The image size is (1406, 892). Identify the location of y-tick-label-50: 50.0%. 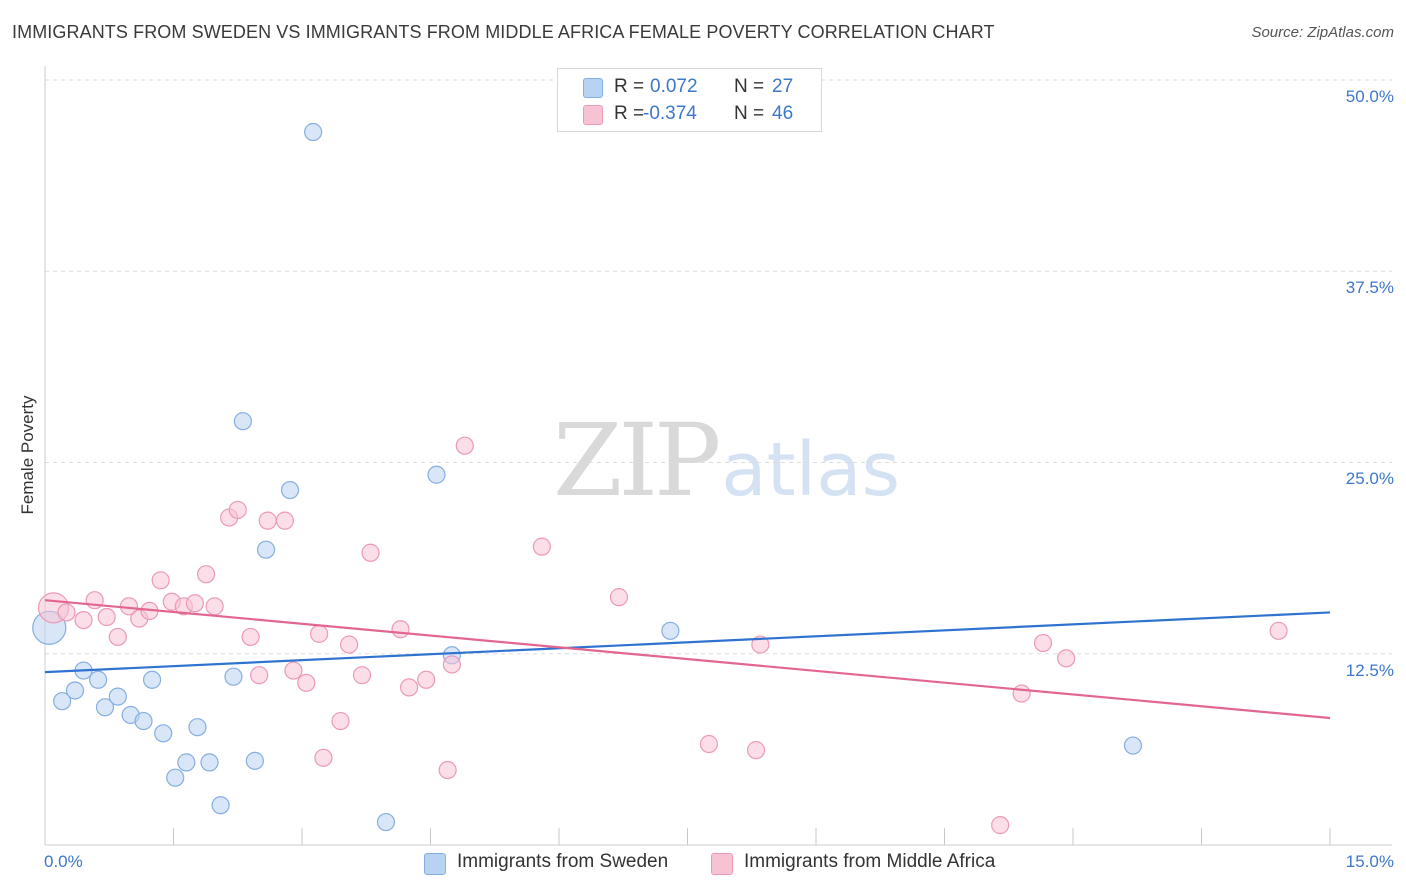
(1369, 96).